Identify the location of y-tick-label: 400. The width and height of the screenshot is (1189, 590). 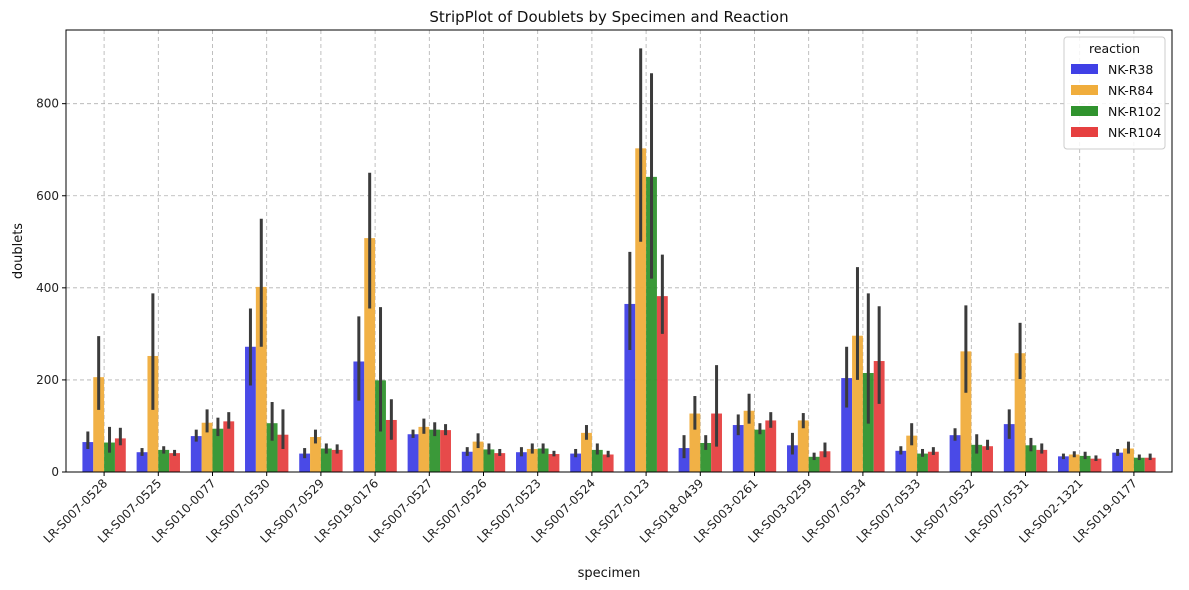
(47, 288).